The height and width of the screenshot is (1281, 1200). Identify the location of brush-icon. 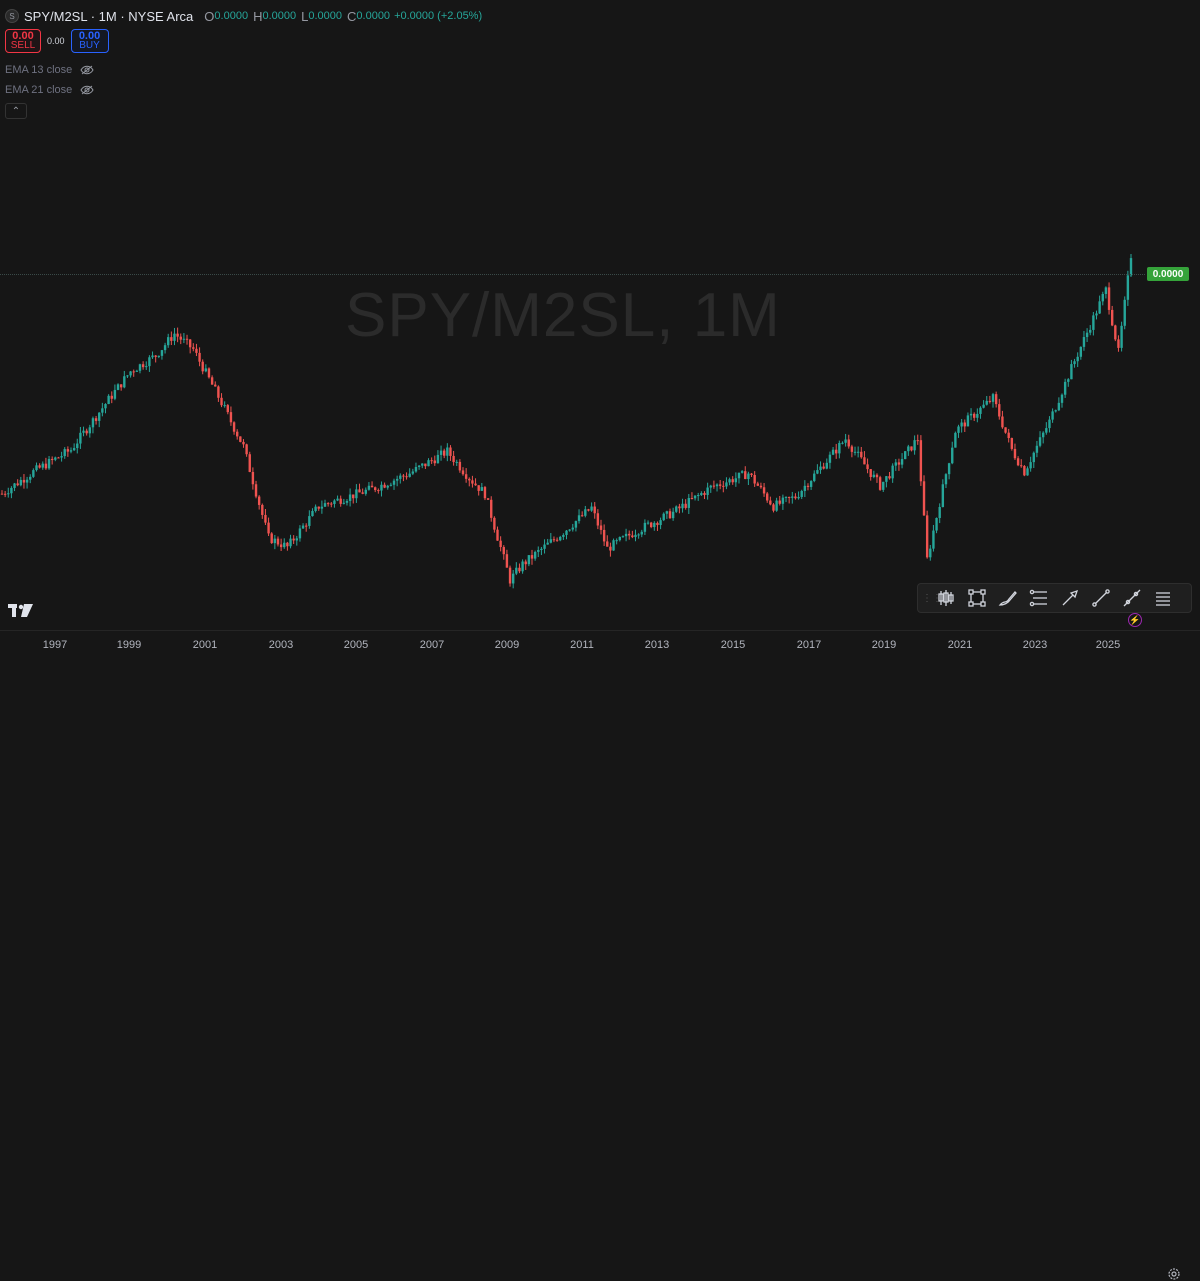
(1007, 598).